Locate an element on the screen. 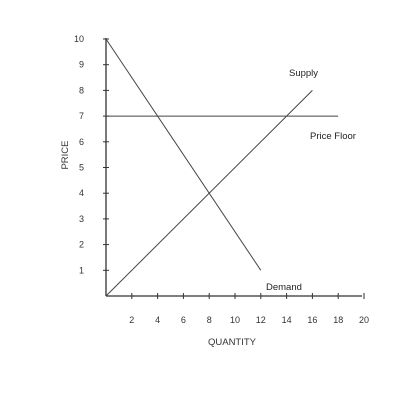 This screenshot has width=400, height=400. price-floor-label: Price Floor is located at coordinates (333, 136).